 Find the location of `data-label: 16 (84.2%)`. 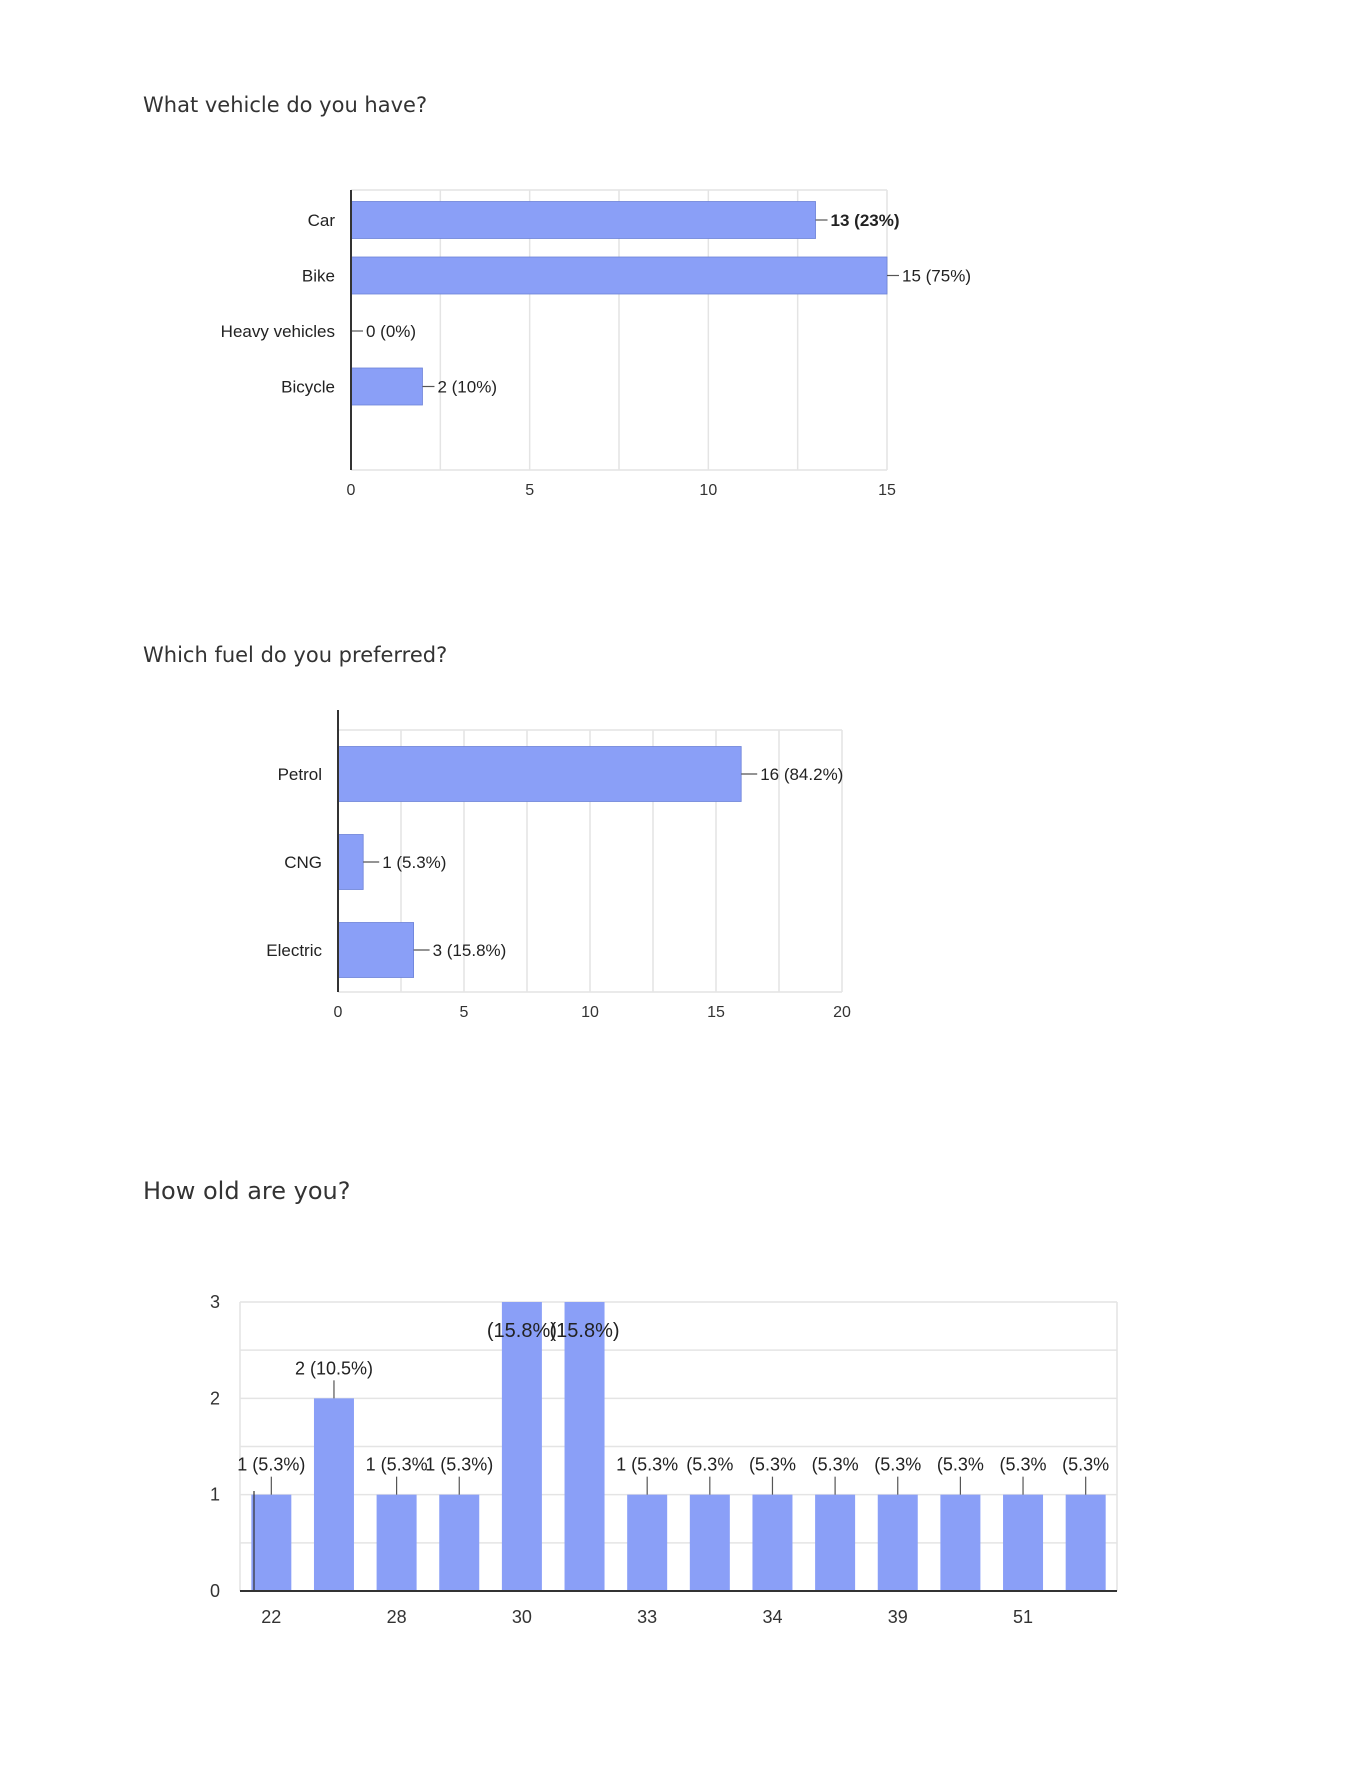

data-label: 16 (84.2%) is located at coordinates (801, 774).